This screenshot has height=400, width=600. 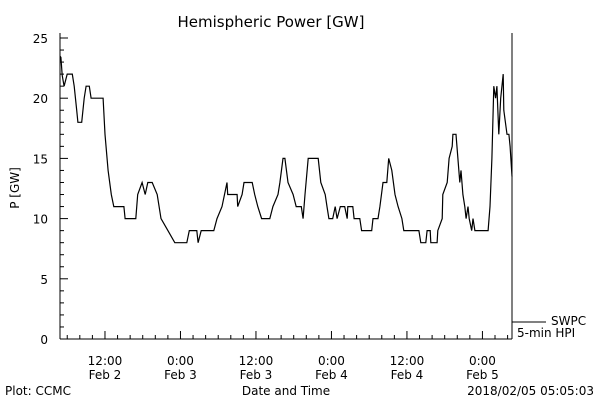 I want to click on x-axis-label: Date and Time, so click(x=286, y=391).